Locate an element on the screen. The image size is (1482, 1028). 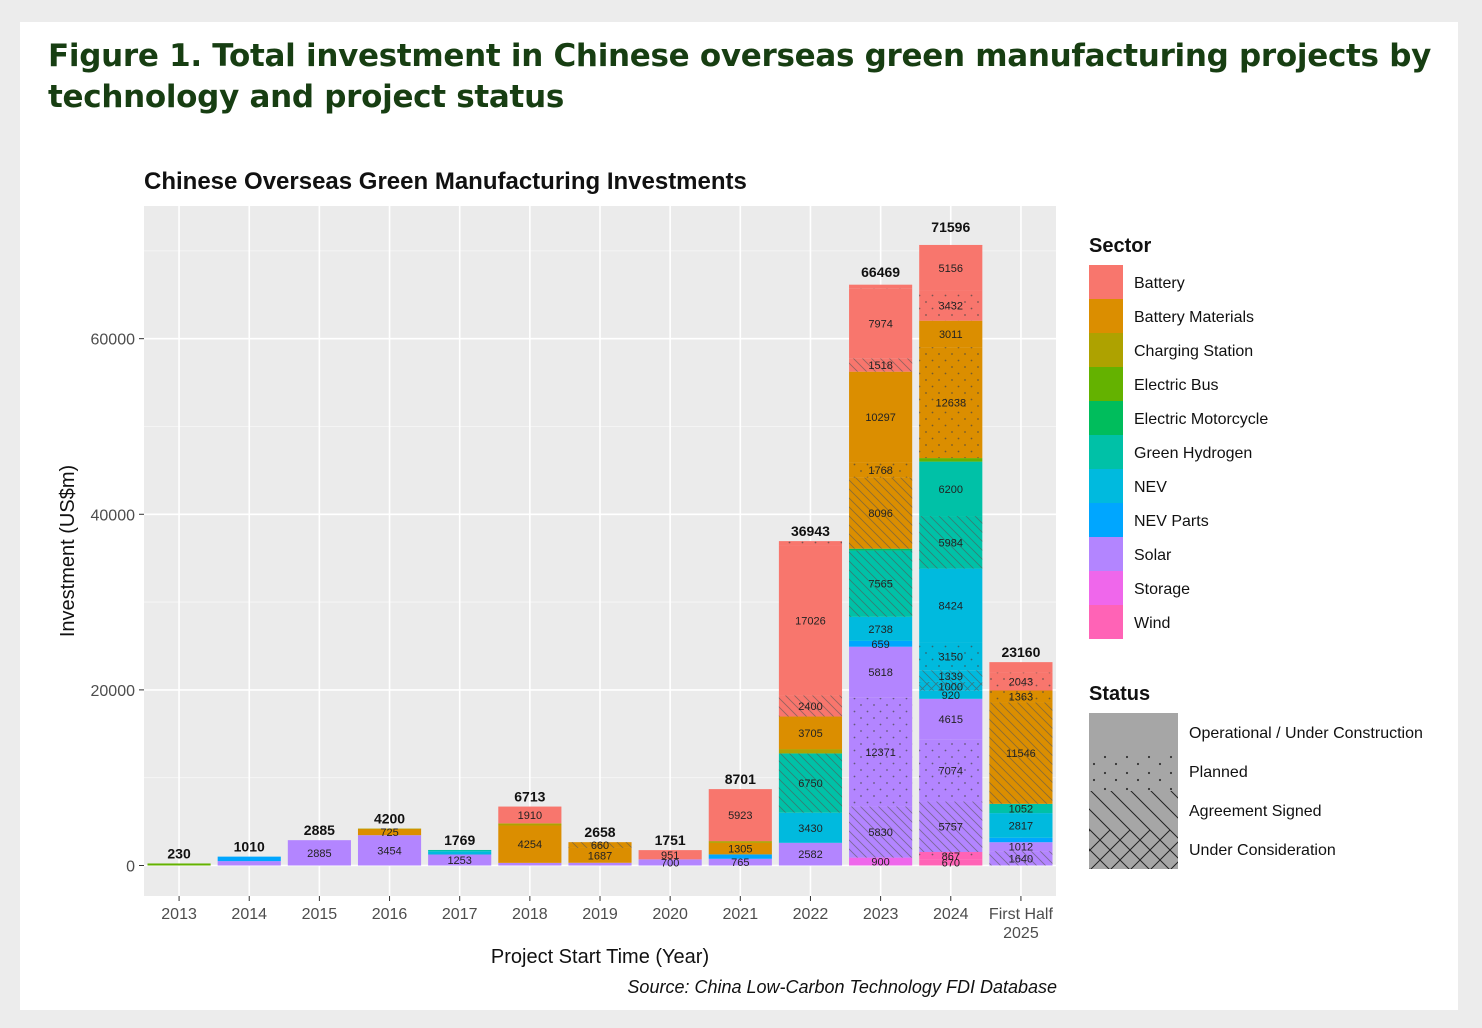
segment-label: 1012 is located at coordinates (1021, 848).